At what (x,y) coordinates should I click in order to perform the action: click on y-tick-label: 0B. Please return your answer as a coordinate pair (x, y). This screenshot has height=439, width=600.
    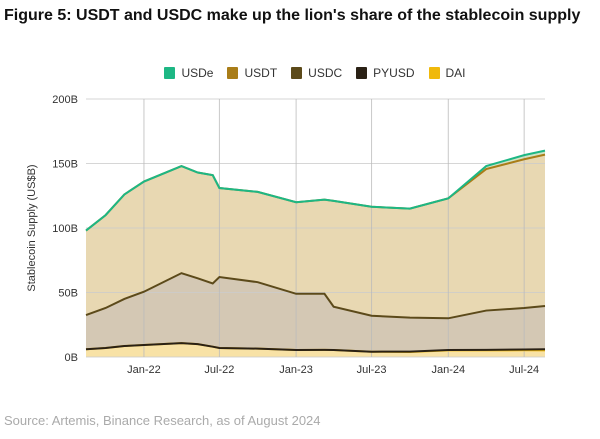
    Looking at the image, I should click on (71, 358).